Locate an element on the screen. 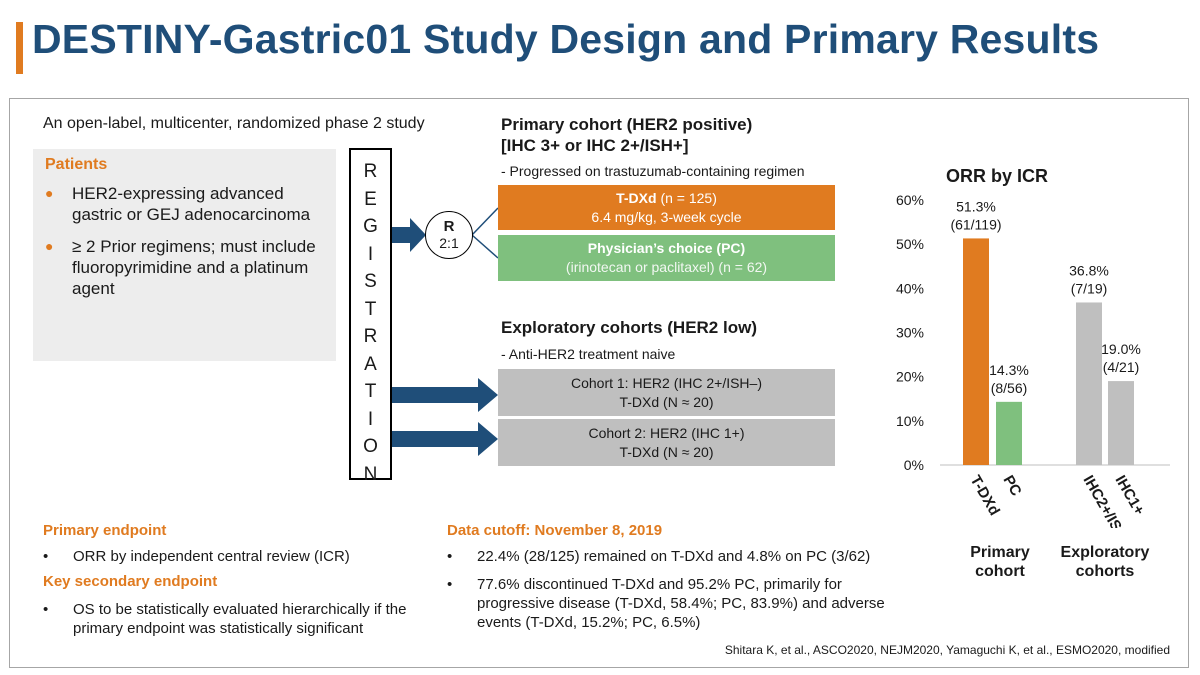 Image resolution: width=1200 pixels, height=675 pixels. bar-count-label: (8/56) is located at coordinates (1009, 388).